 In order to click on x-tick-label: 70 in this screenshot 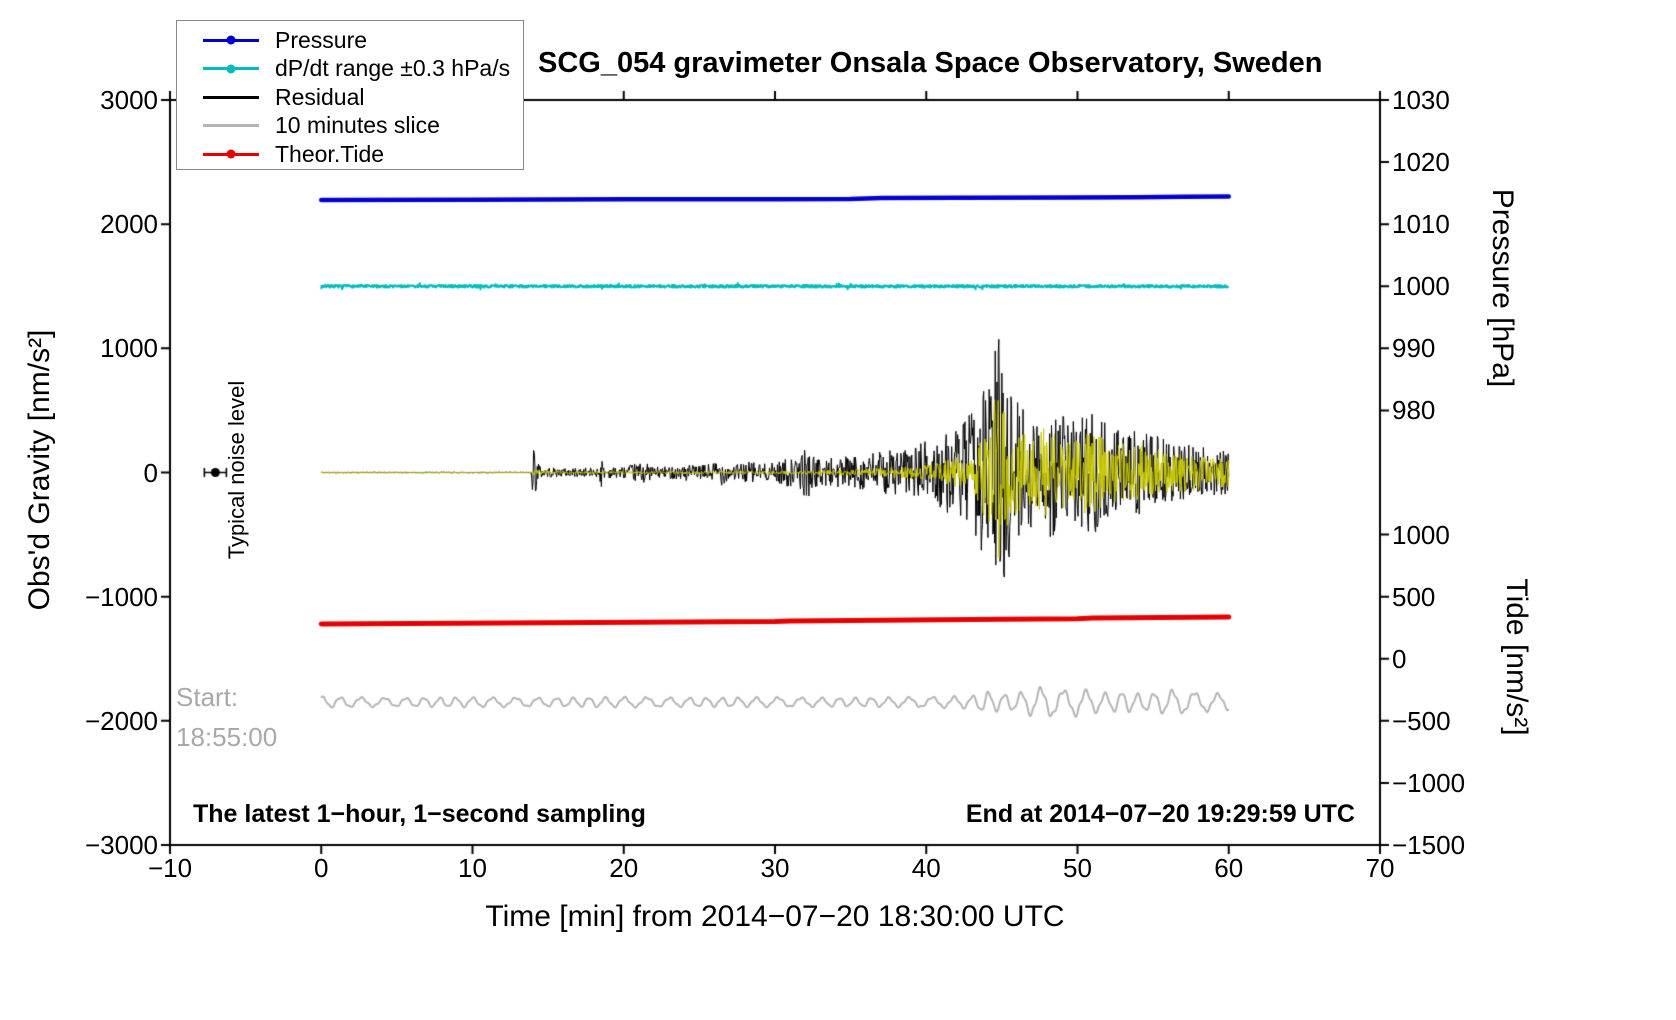, I will do `click(1380, 868)`.